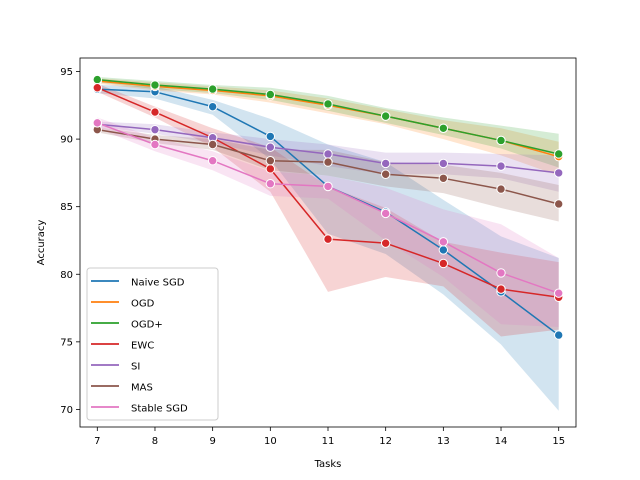 The image size is (640, 480). Describe the element at coordinates (66, 140) in the screenshot. I see `y-tick-label: 90` at that location.